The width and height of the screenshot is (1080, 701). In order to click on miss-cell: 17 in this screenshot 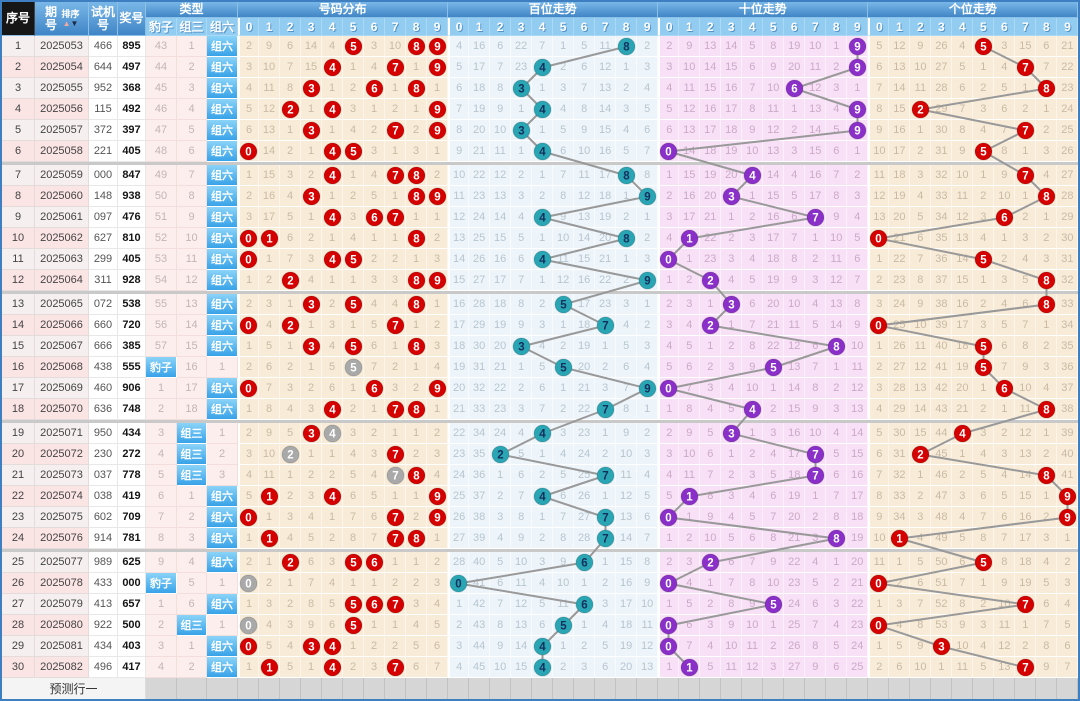, I will do `click(480, 67)`.